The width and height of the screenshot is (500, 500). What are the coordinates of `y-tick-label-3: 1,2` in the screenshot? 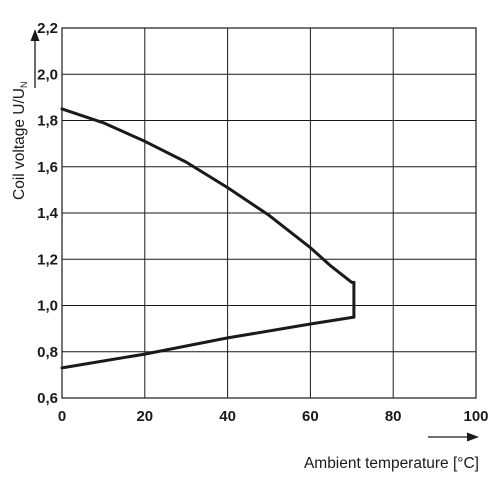 It's located at (47, 259).